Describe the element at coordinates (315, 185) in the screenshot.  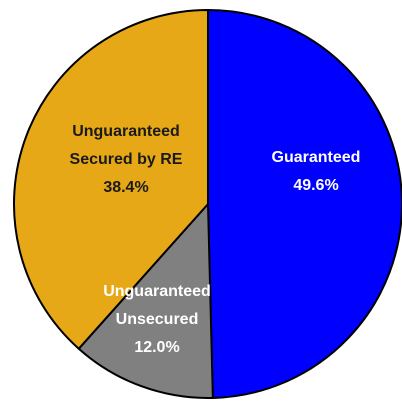
I see `value-label: 49.6%` at that location.